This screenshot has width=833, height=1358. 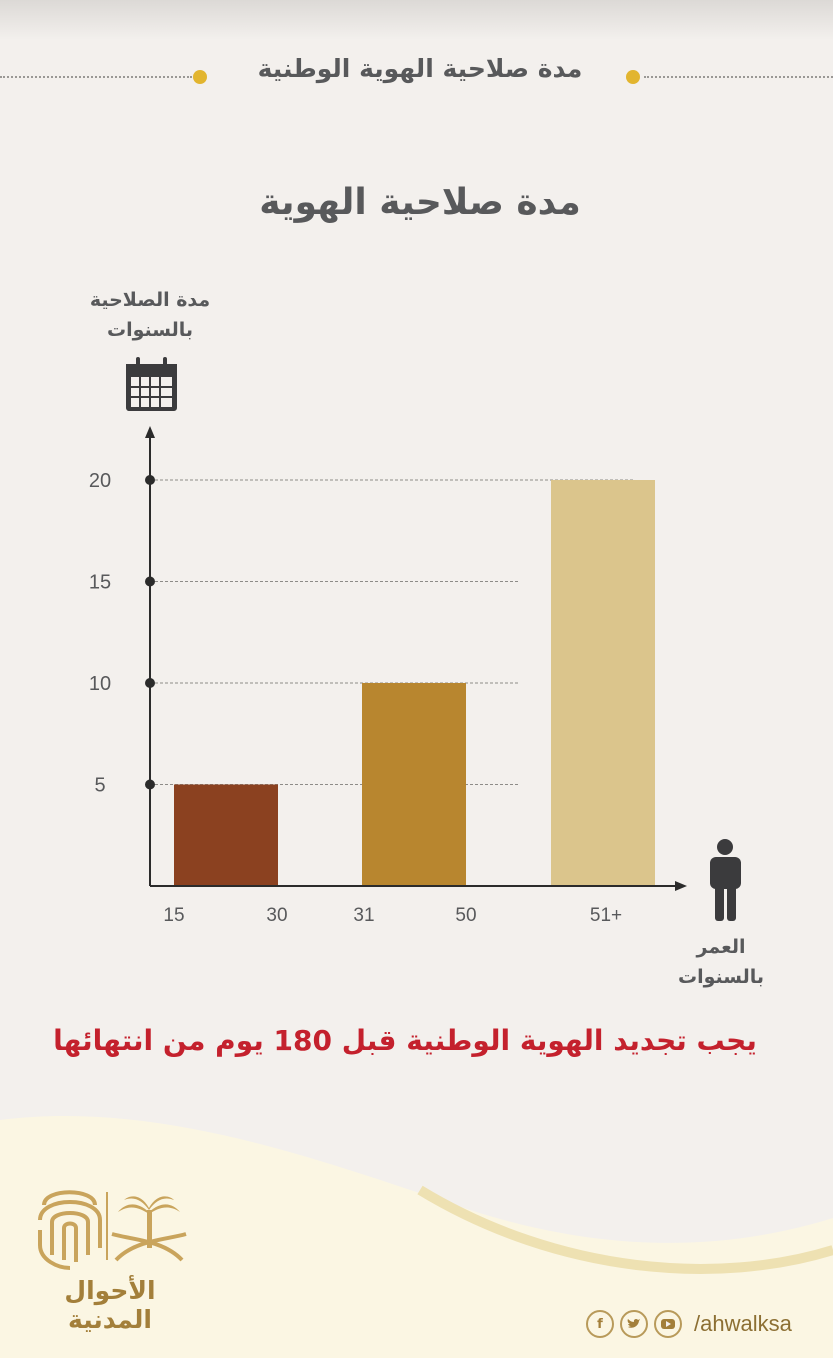 I want to click on social-bar: f /ahwalksa, so click(x=689, y=1324).